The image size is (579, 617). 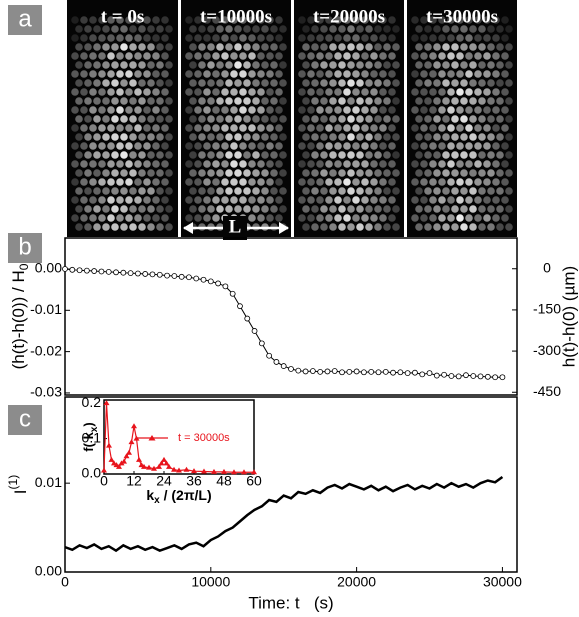 I want to click on legend-label: t = 30000s, so click(x=204, y=438).